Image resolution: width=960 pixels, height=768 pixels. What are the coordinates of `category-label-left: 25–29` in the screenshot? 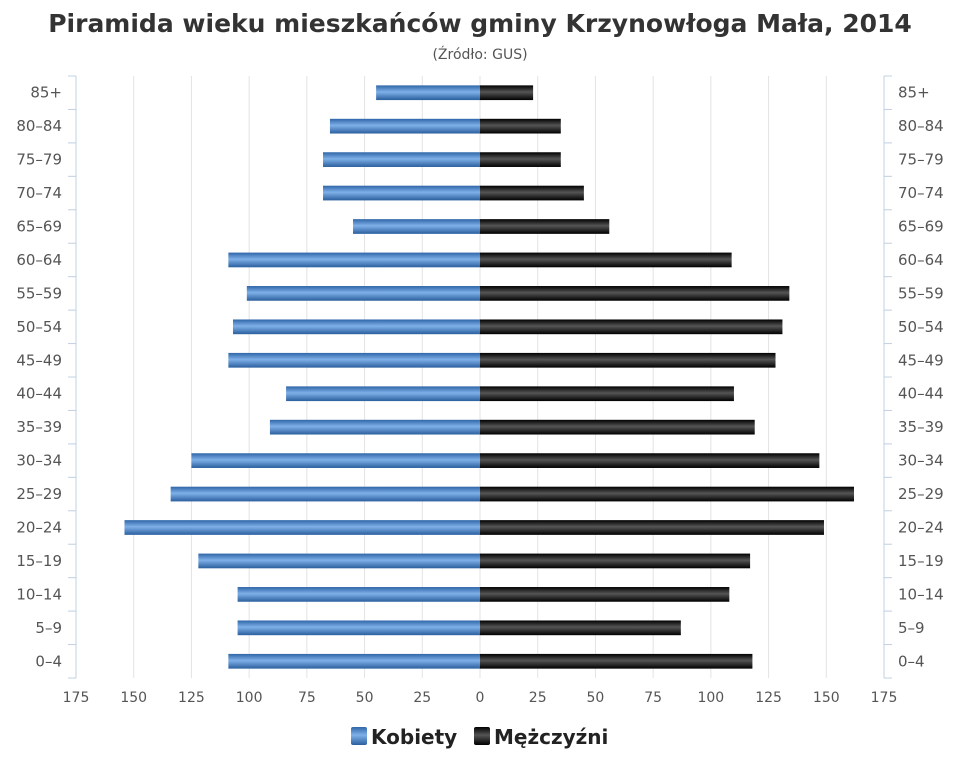 It's located at (39, 494).